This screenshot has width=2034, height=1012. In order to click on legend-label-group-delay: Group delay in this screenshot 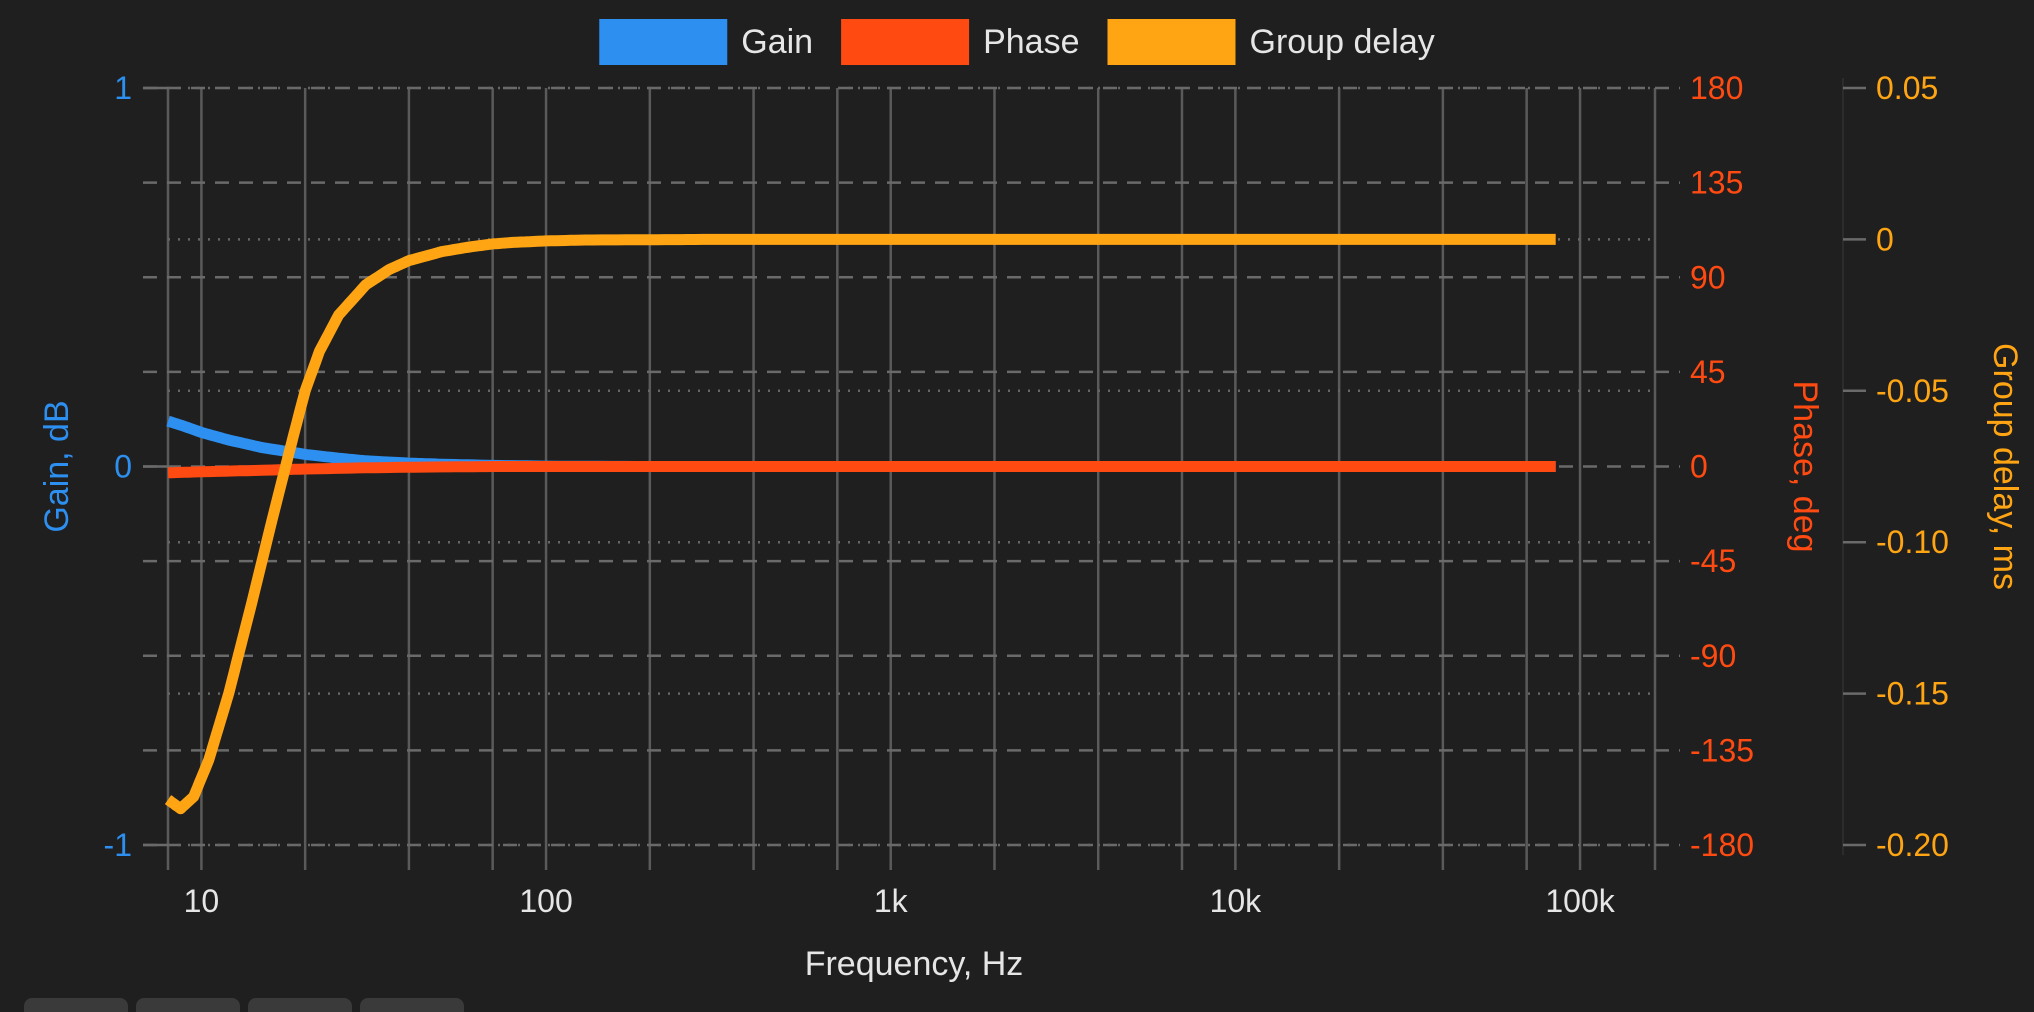, I will do `click(1342, 42)`.